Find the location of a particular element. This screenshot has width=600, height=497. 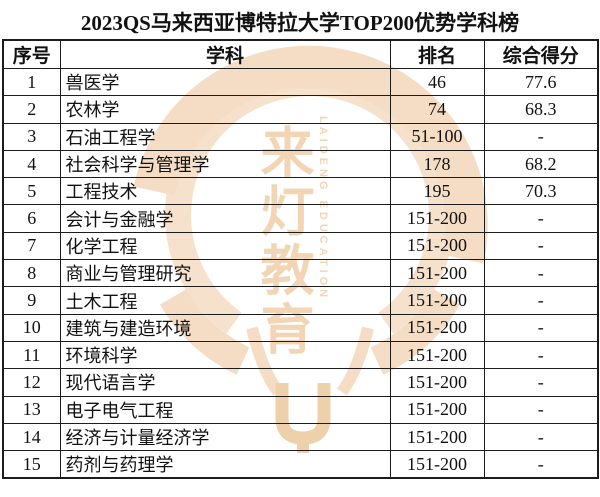

cell-rank: 51-100 is located at coordinates (437, 136).